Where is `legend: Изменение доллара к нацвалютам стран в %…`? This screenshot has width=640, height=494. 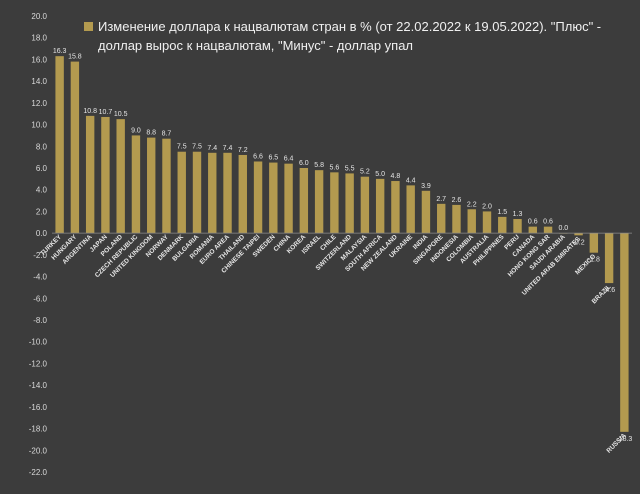 legend: Изменение доллара к нацвалютам стран в %… is located at coordinates (342, 36).